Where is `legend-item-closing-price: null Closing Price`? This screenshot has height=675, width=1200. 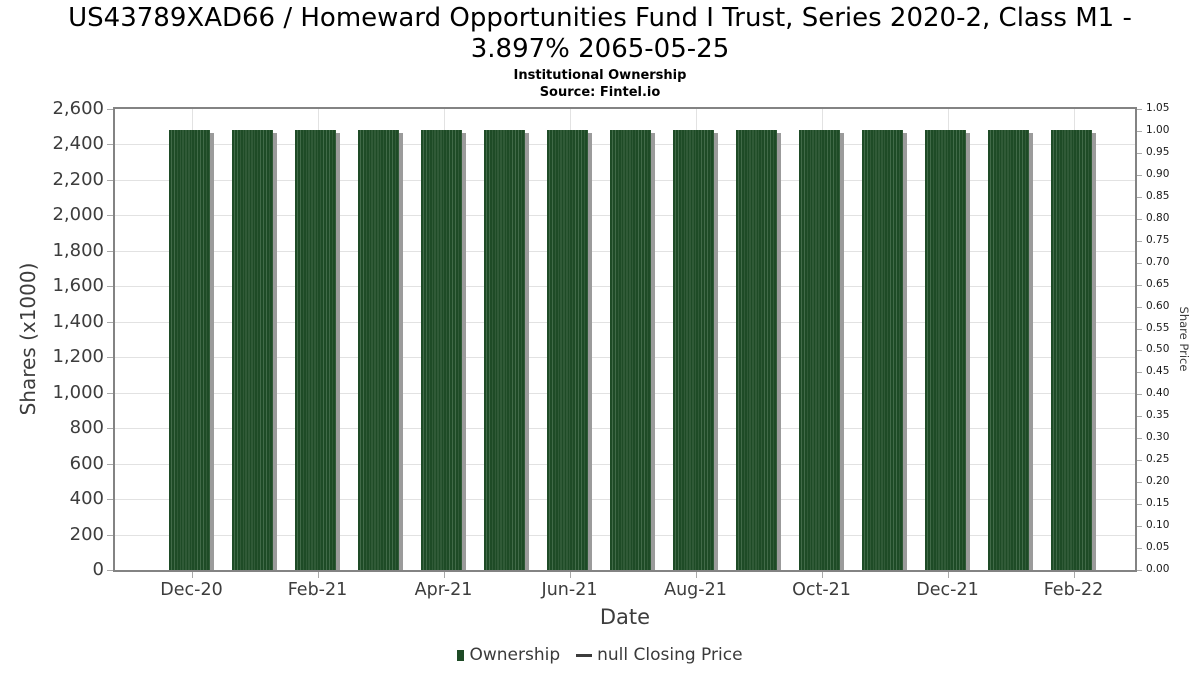
legend-item-closing-price: null Closing Price is located at coordinates (659, 655).